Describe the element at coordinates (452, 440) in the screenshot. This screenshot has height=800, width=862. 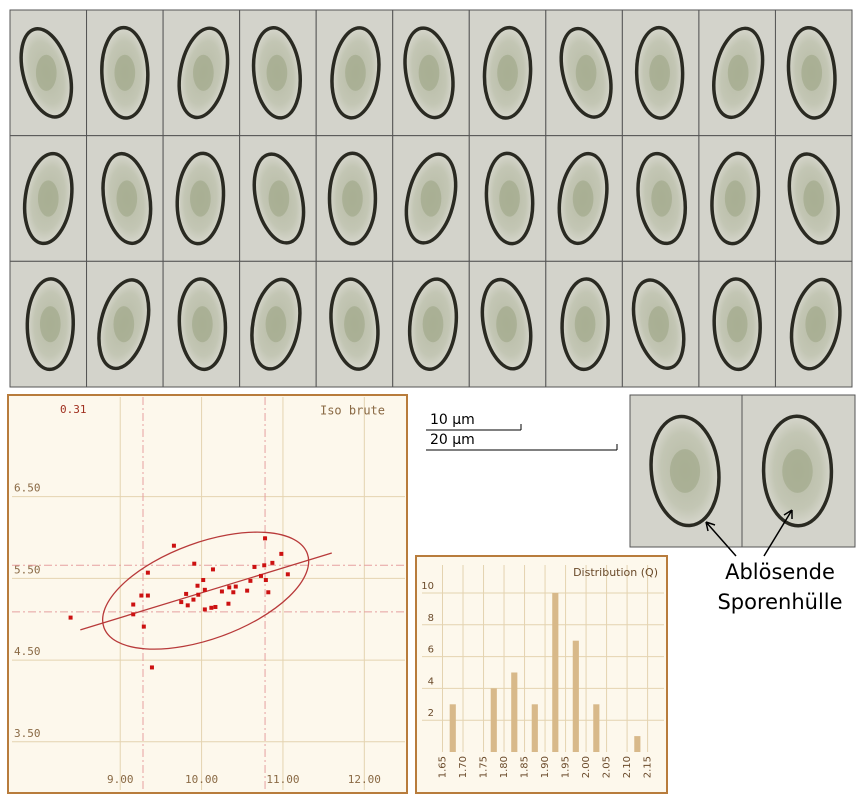
I see `scale-label: 20 µm` at that location.